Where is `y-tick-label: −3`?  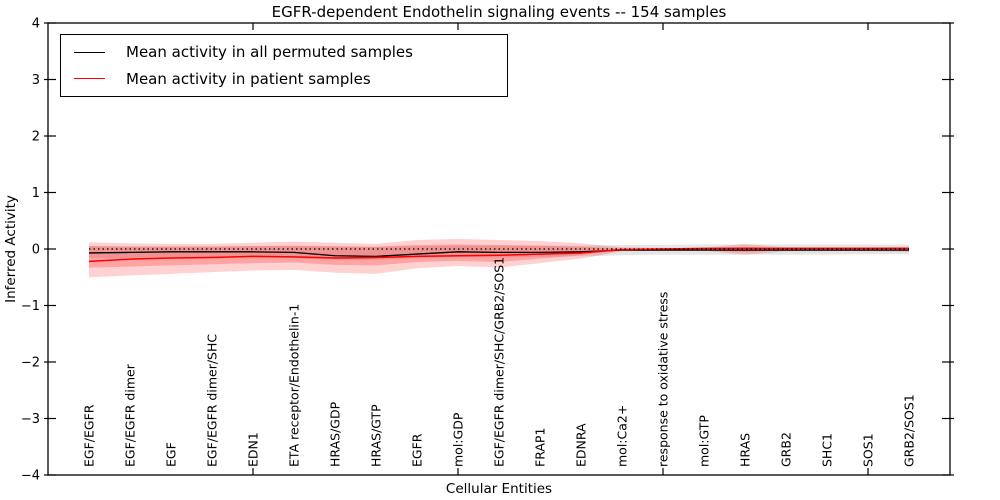 y-tick-label: −3 is located at coordinates (30, 419).